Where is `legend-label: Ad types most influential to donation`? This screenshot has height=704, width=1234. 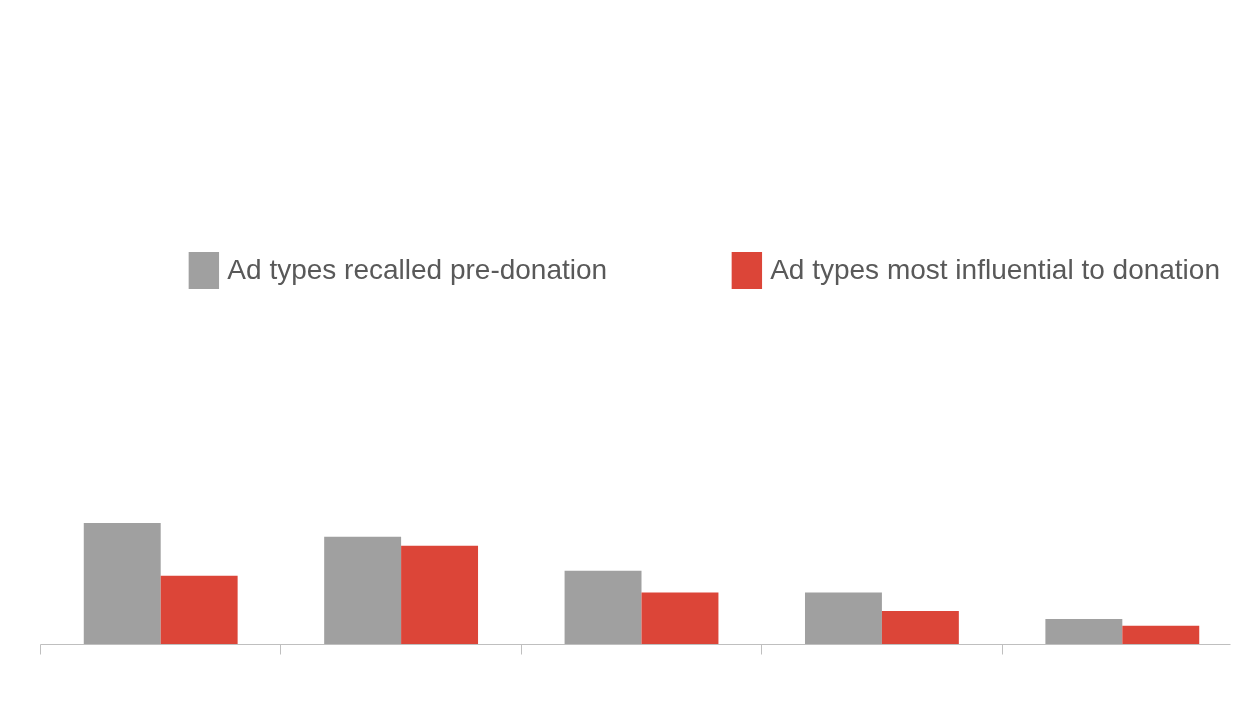
legend-label: Ad types most influential to donation is located at coordinates (995, 270).